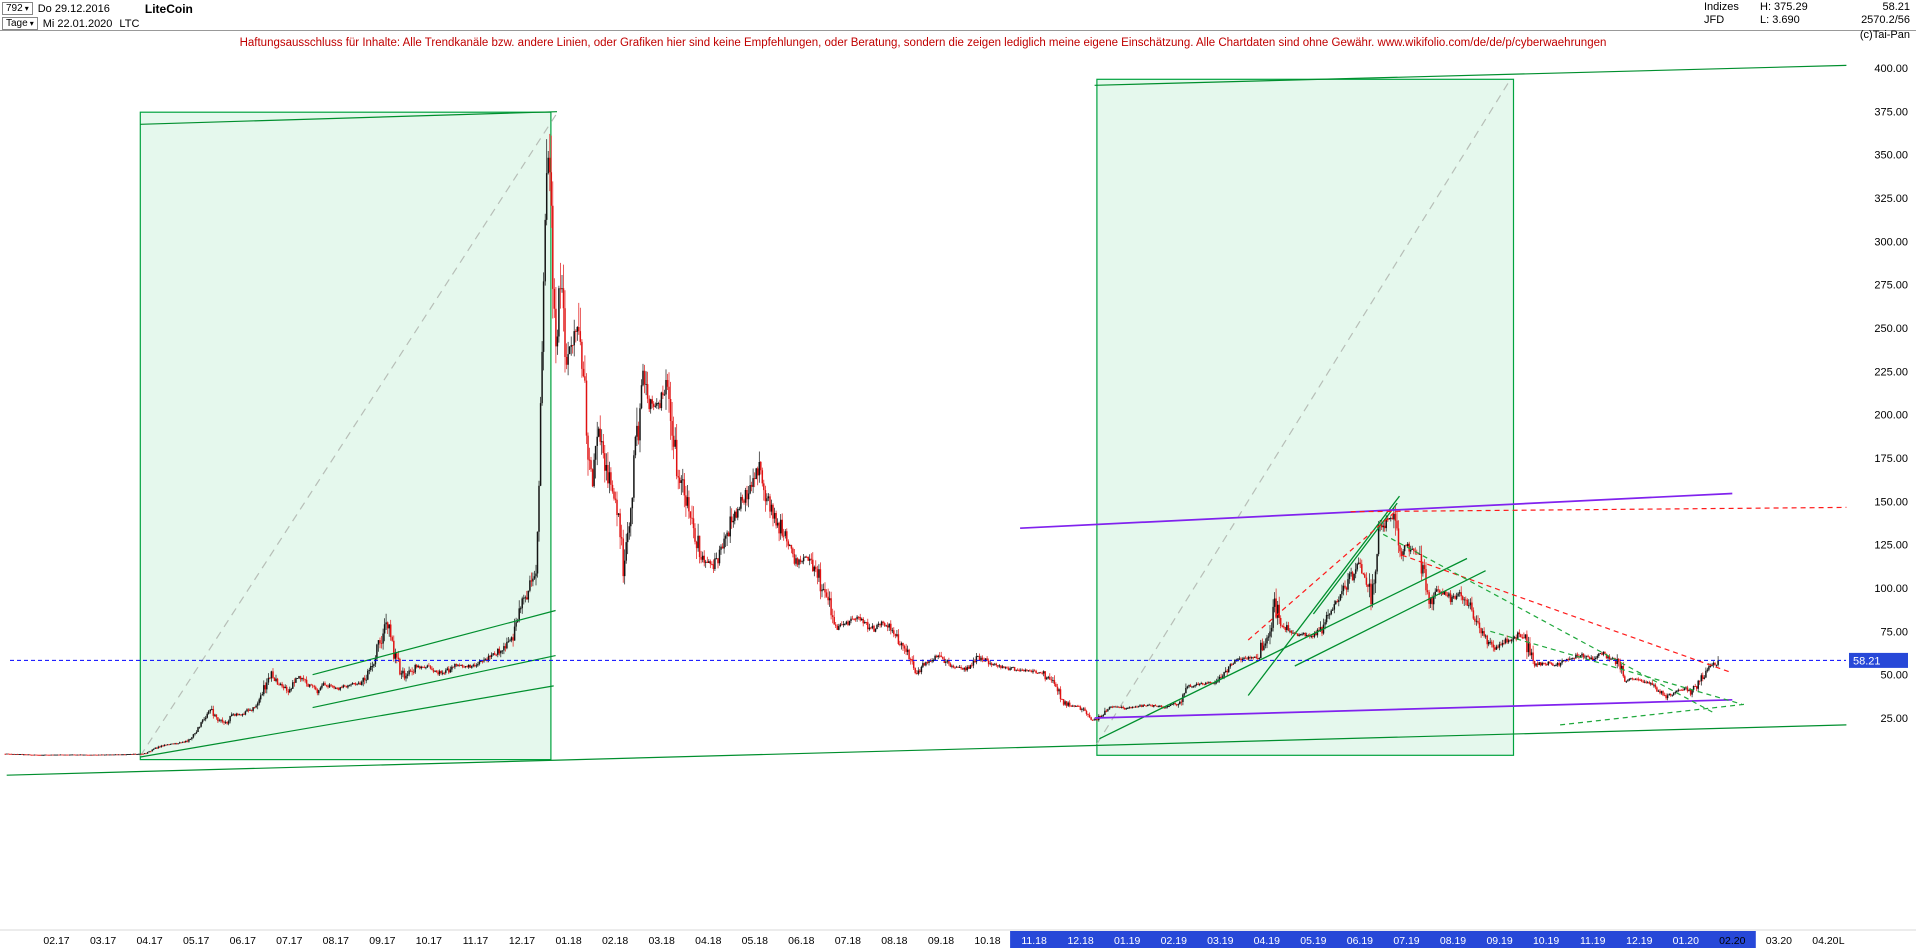 The width and height of the screenshot is (1916, 952). What do you see at coordinates (1390, 618) in the screenshot?
I see `trend-2019-mid` at bounding box center [1390, 618].